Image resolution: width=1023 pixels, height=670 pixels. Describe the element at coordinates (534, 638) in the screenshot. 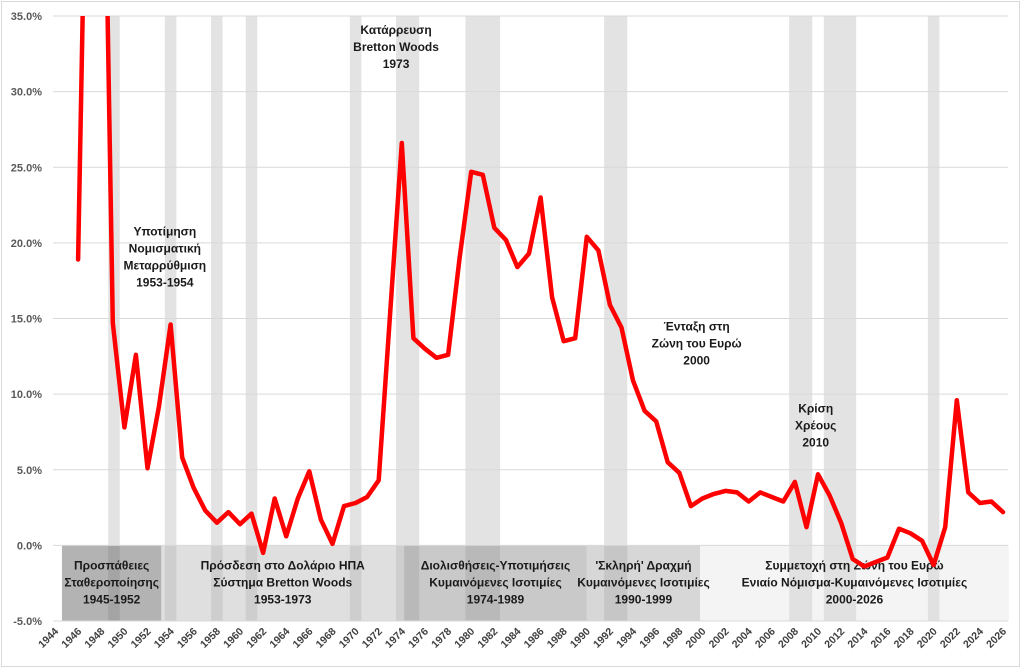

I see `x-tick-label: 1986` at that location.